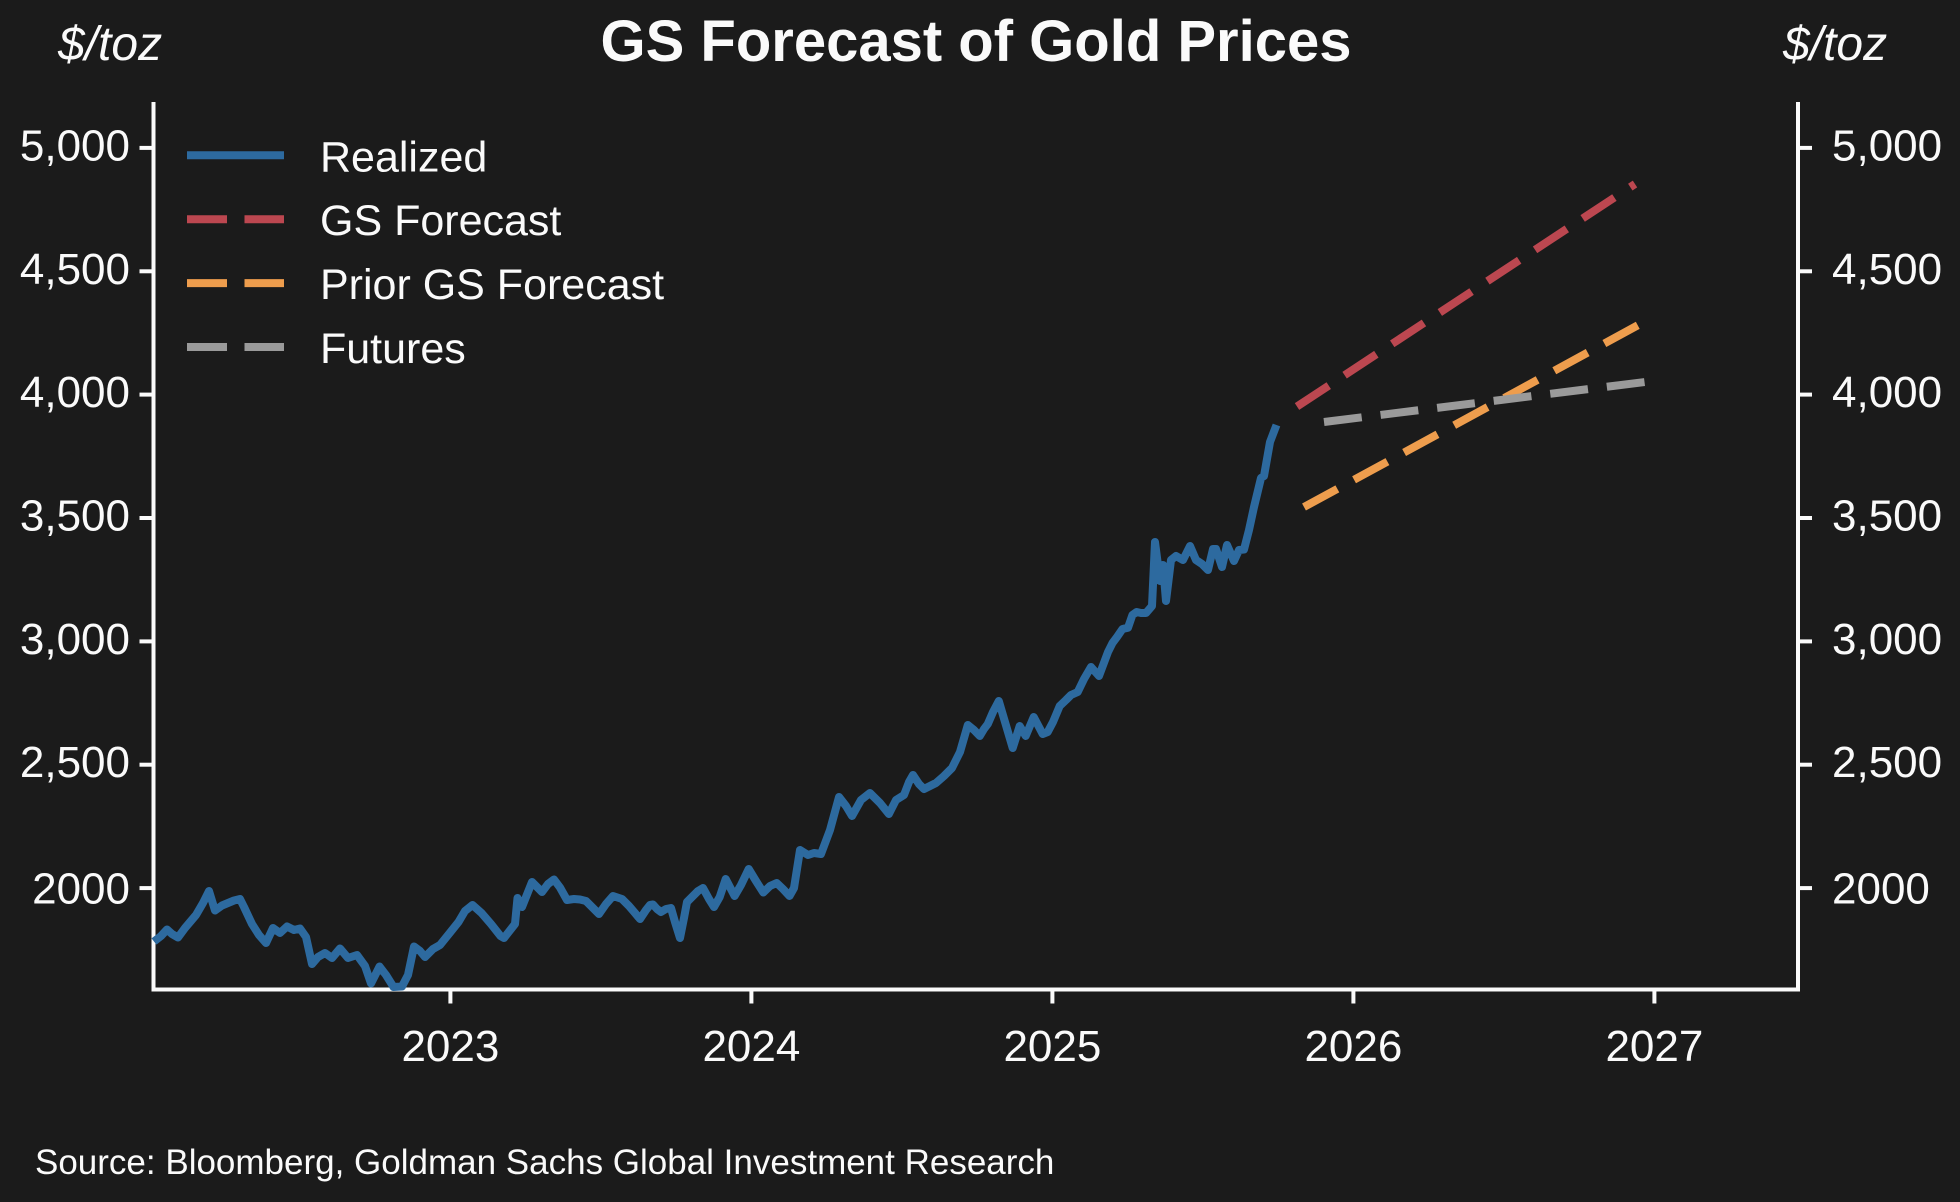  What do you see at coordinates (1353, 1046) in the screenshot?
I see `svg-text: 2026` at bounding box center [1353, 1046].